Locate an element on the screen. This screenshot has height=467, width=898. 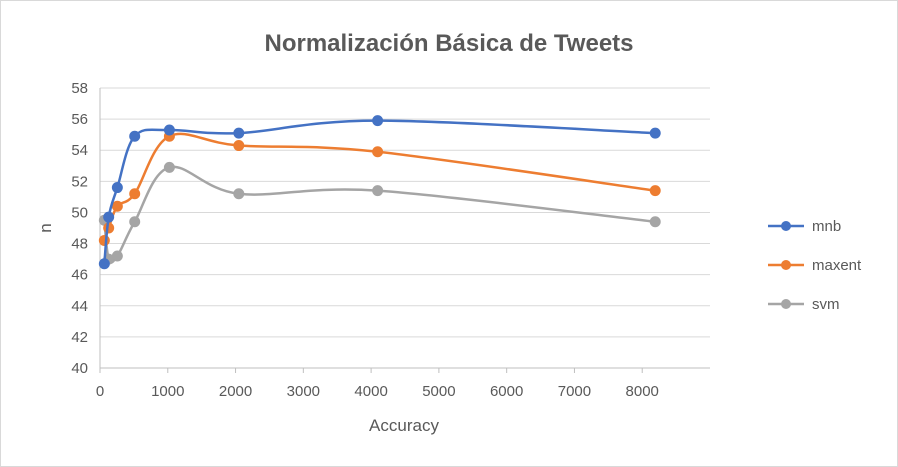
legend-label: svm is located at coordinates (826, 304).